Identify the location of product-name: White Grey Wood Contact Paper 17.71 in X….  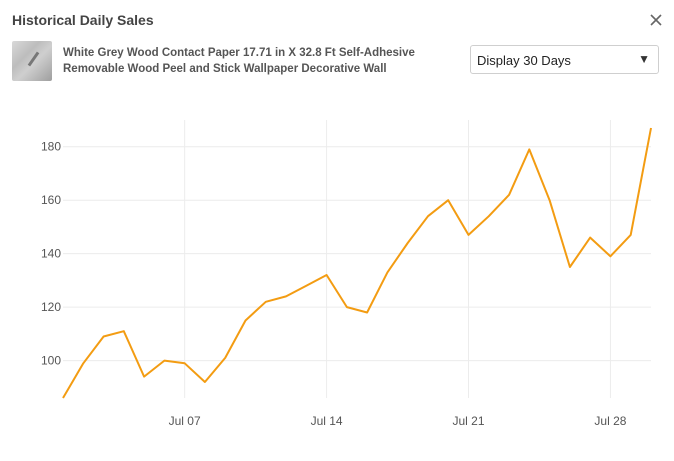
(239, 61).